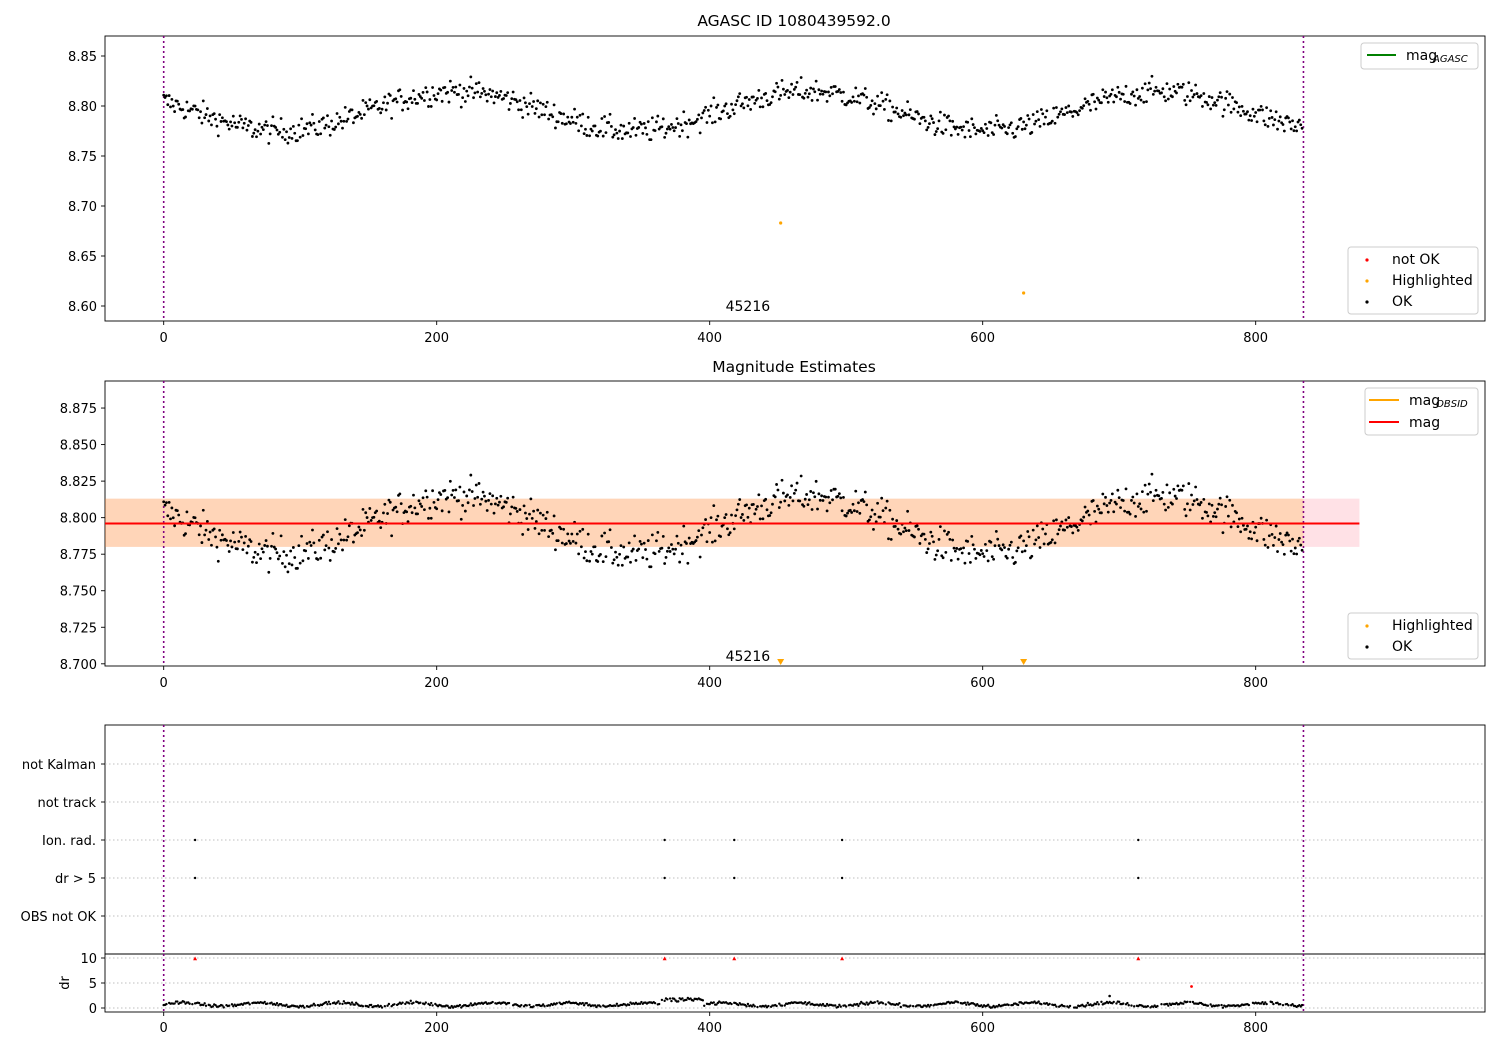  What do you see at coordinates (982, 683) in the screenshot?
I see `panel2-xtick-label: 600` at bounding box center [982, 683].